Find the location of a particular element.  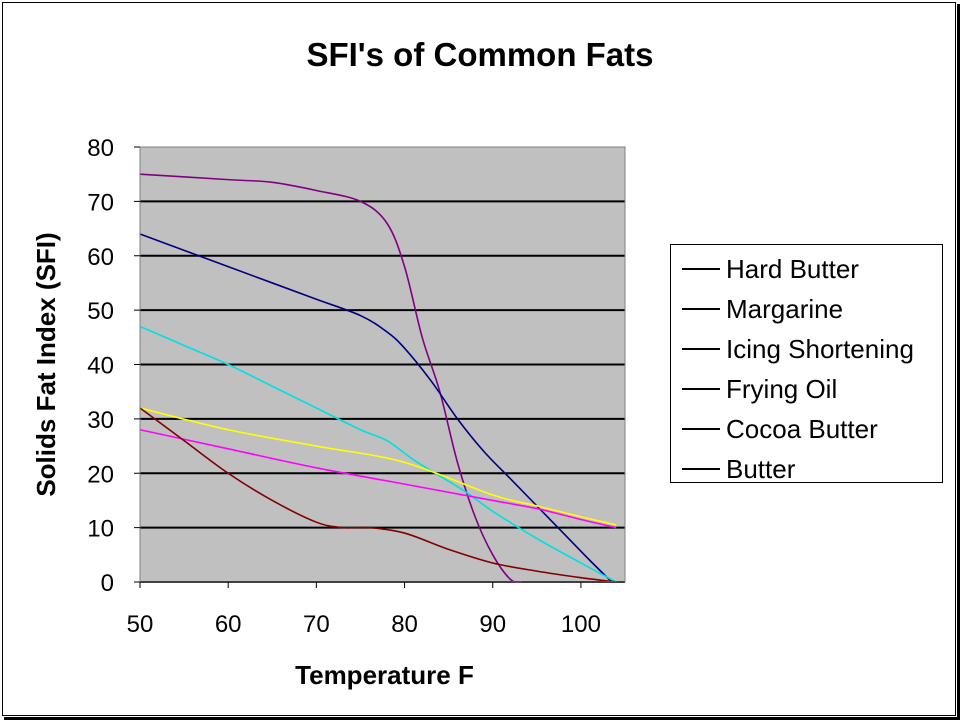

series-line-cocoa-butter is located at coordinates (378, 478).